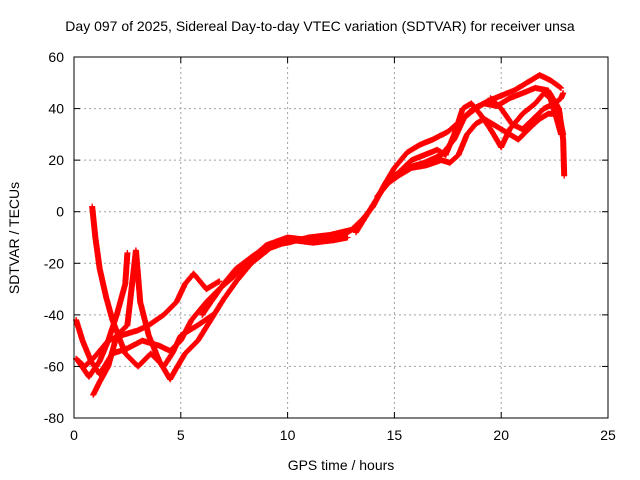 This screenshot has height=480, width=640. Describe the element at coordinates (56, 57) in the screenshot. I see `y-tick-label: 60` at that location.